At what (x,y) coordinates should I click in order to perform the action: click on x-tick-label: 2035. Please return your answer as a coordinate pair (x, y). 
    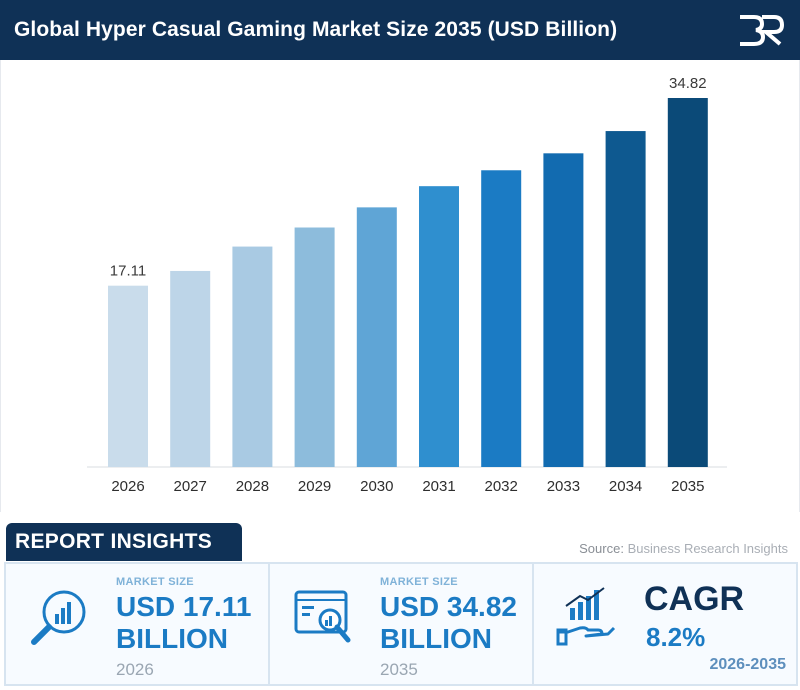
    Looking at the image, I should click on (687, 486).